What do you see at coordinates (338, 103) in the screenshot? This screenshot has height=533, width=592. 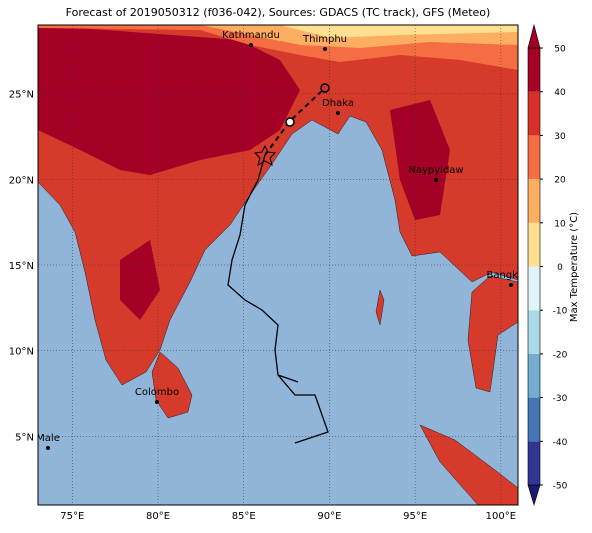 I see `city-label: Dhaka` at bounding box center [338, 103].